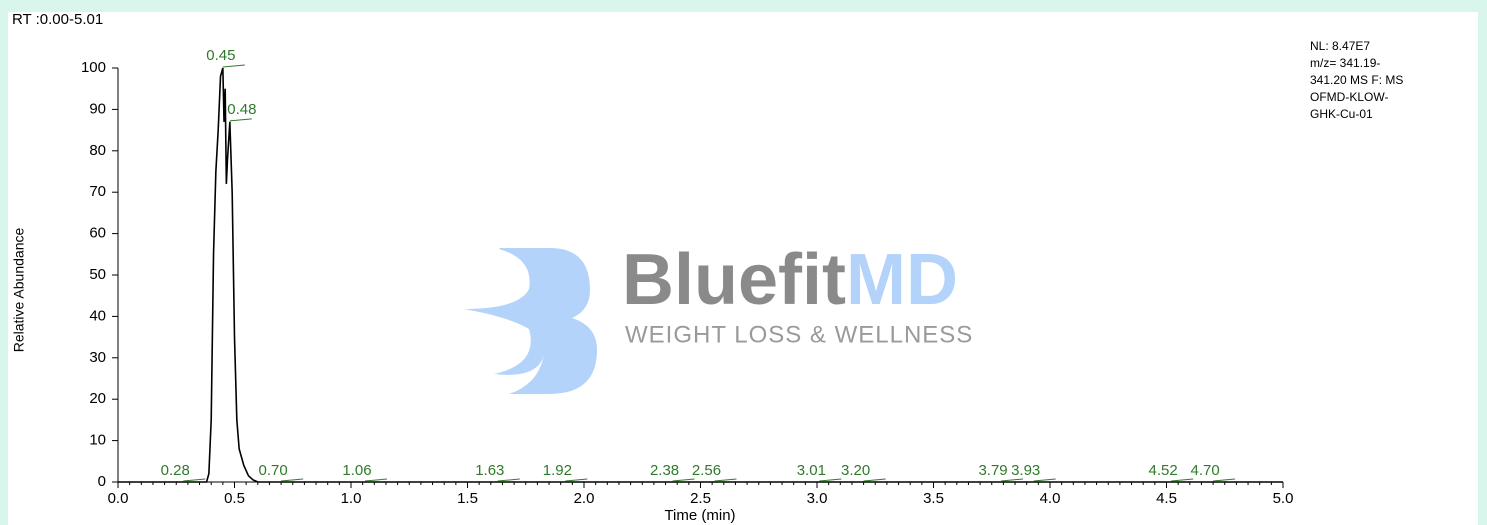  Describe the element at coordinates (241, 109) in the screenshot. I see `peak-label: 0.48` at that location.